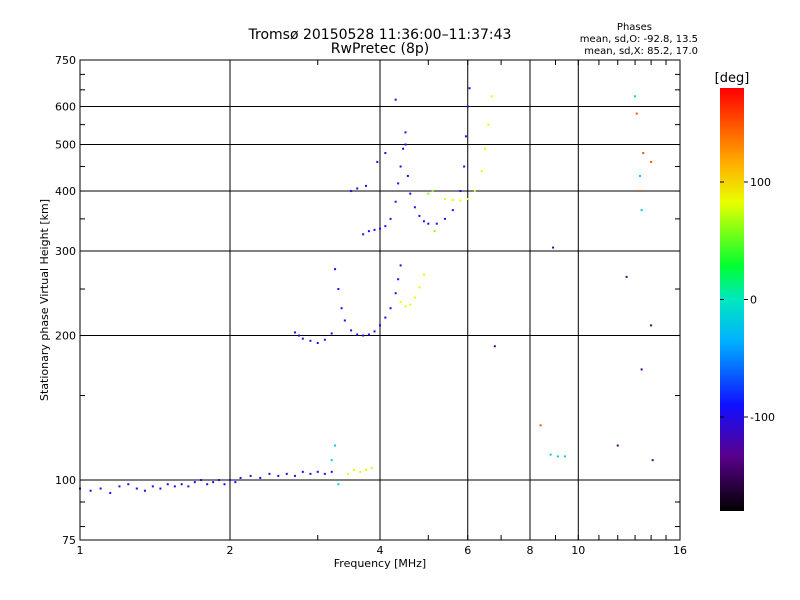  Describe the element at coordinates (65, 191) in the screenshot. I see `y-tick-label: 400` at that location.